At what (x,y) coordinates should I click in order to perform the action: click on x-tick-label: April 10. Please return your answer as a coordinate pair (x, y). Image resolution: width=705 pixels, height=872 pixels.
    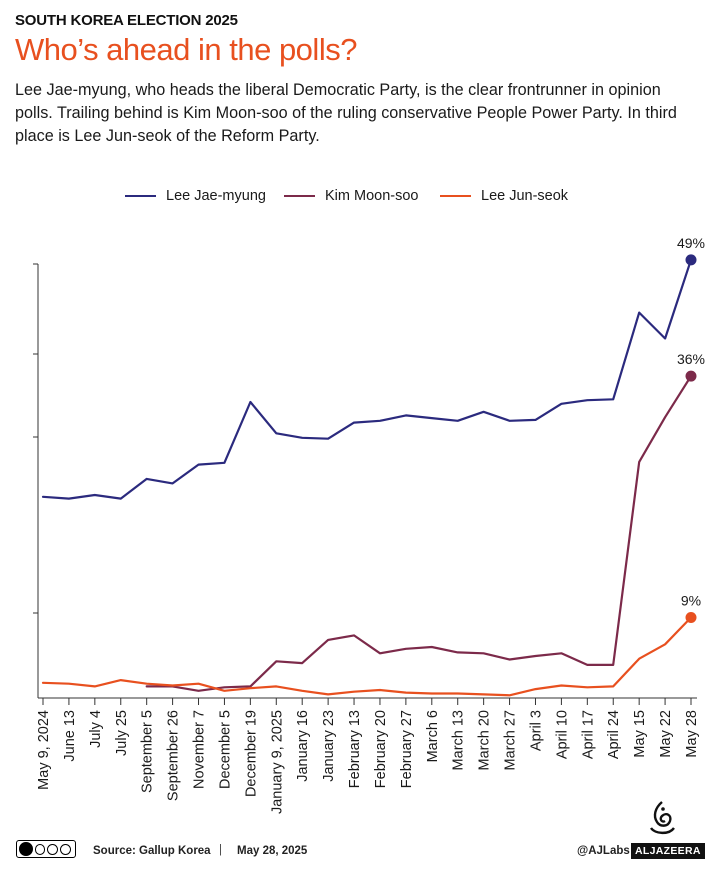
    Looking at the image, I should click on (562, 734).